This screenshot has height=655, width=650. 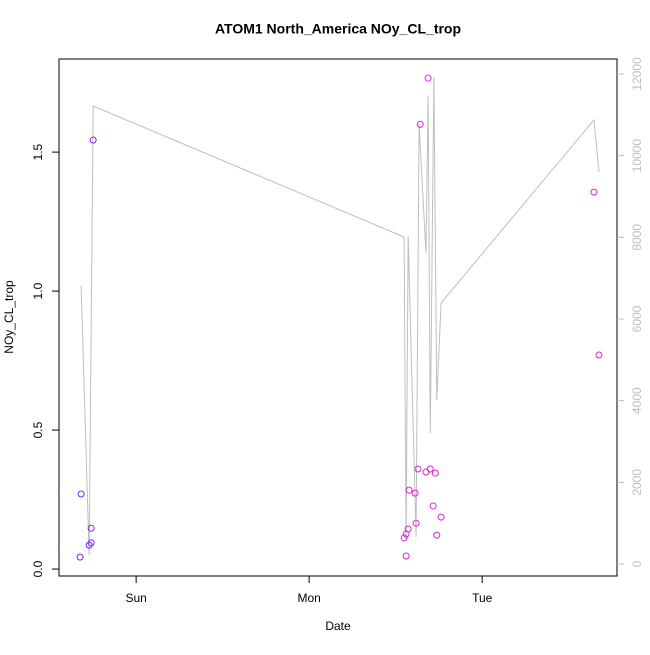 I want to click on y-tick-label: 1.0, so click(x=38, y=290).